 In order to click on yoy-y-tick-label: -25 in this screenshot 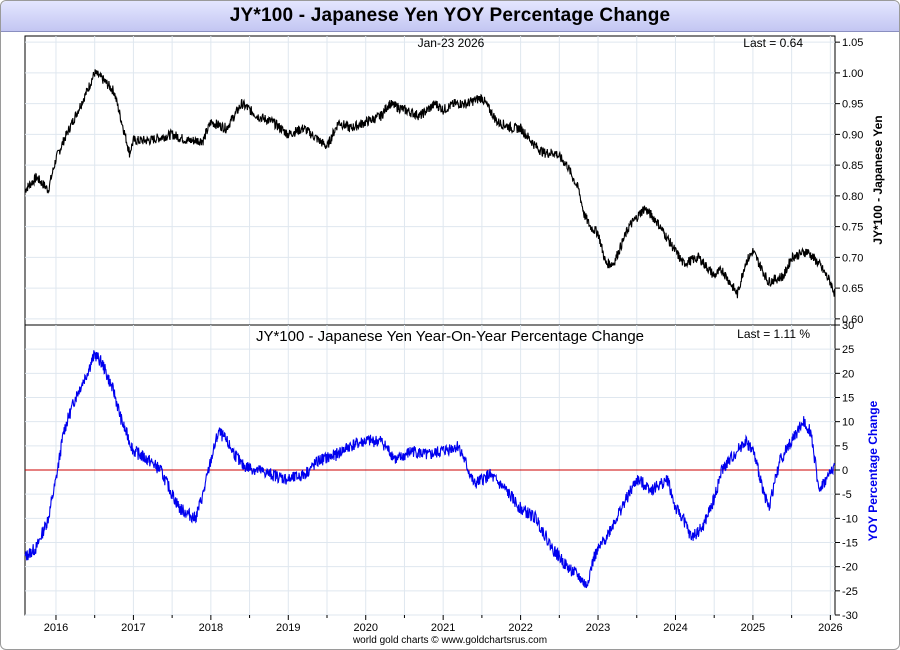, I will do `click(850, 592)`.